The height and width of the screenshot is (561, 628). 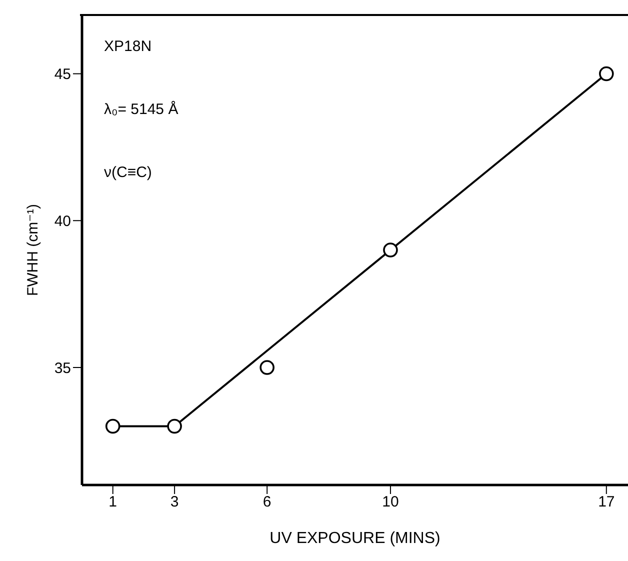 What do you see at coordinates (606, 502) in the screenshot?
I see `x-tick-label: 17` at bounding box center [606, 502].